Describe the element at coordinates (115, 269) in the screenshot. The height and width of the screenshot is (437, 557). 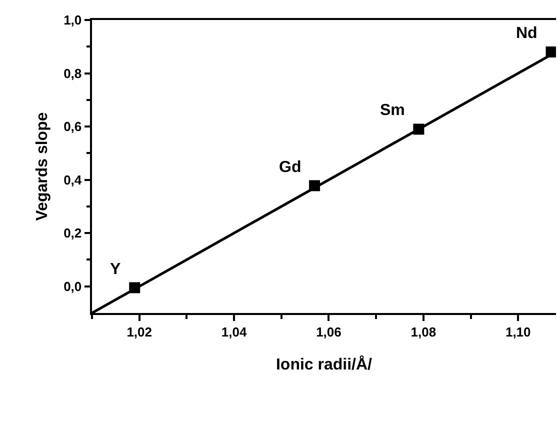
I see `annotation: Y` at that location.